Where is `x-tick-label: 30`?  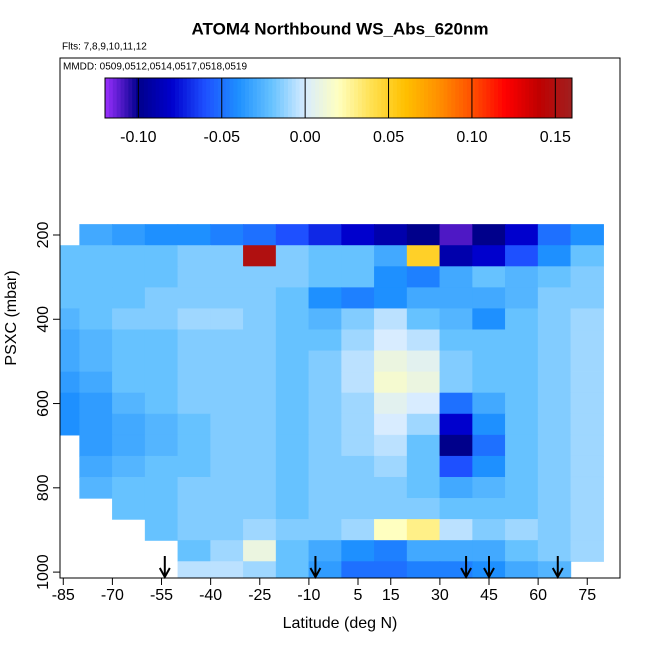 x-tick-label: 30 is located at coordinates (440, 595).